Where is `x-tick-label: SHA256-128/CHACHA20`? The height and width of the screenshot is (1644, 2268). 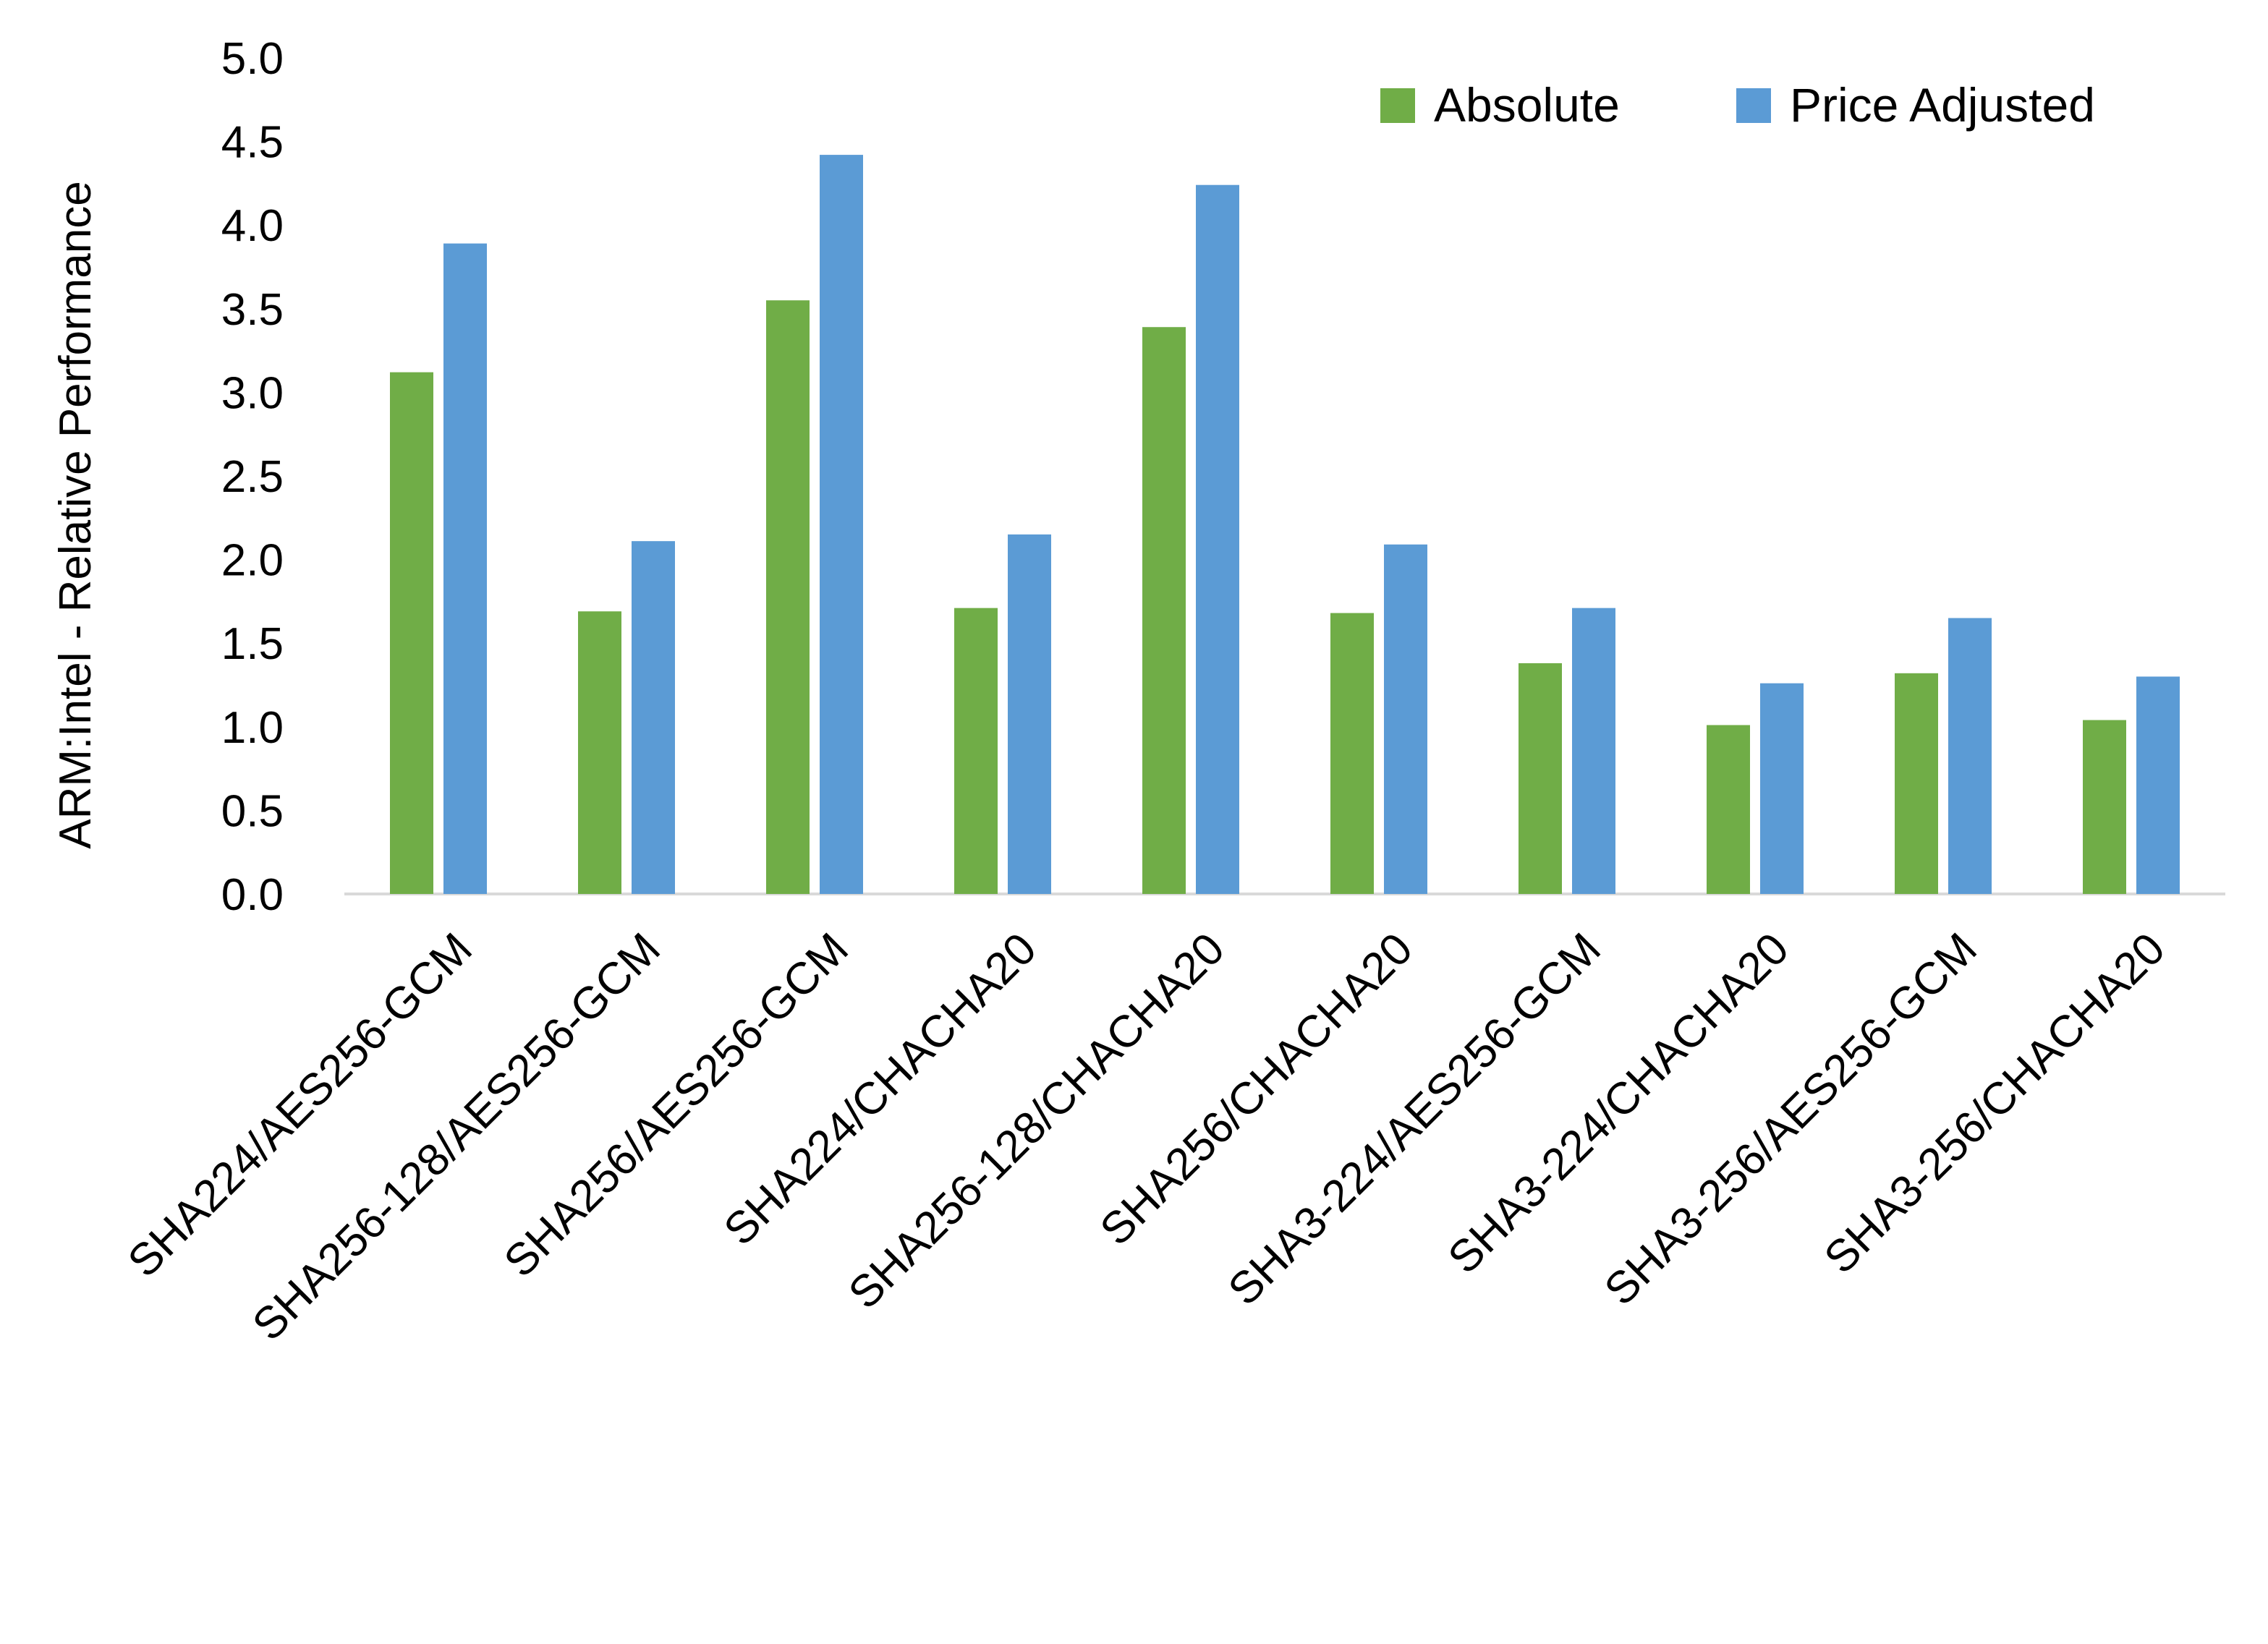 x-tick-label: SHA256-128/CHACHA20 is located at coordinates (1036, 1121).